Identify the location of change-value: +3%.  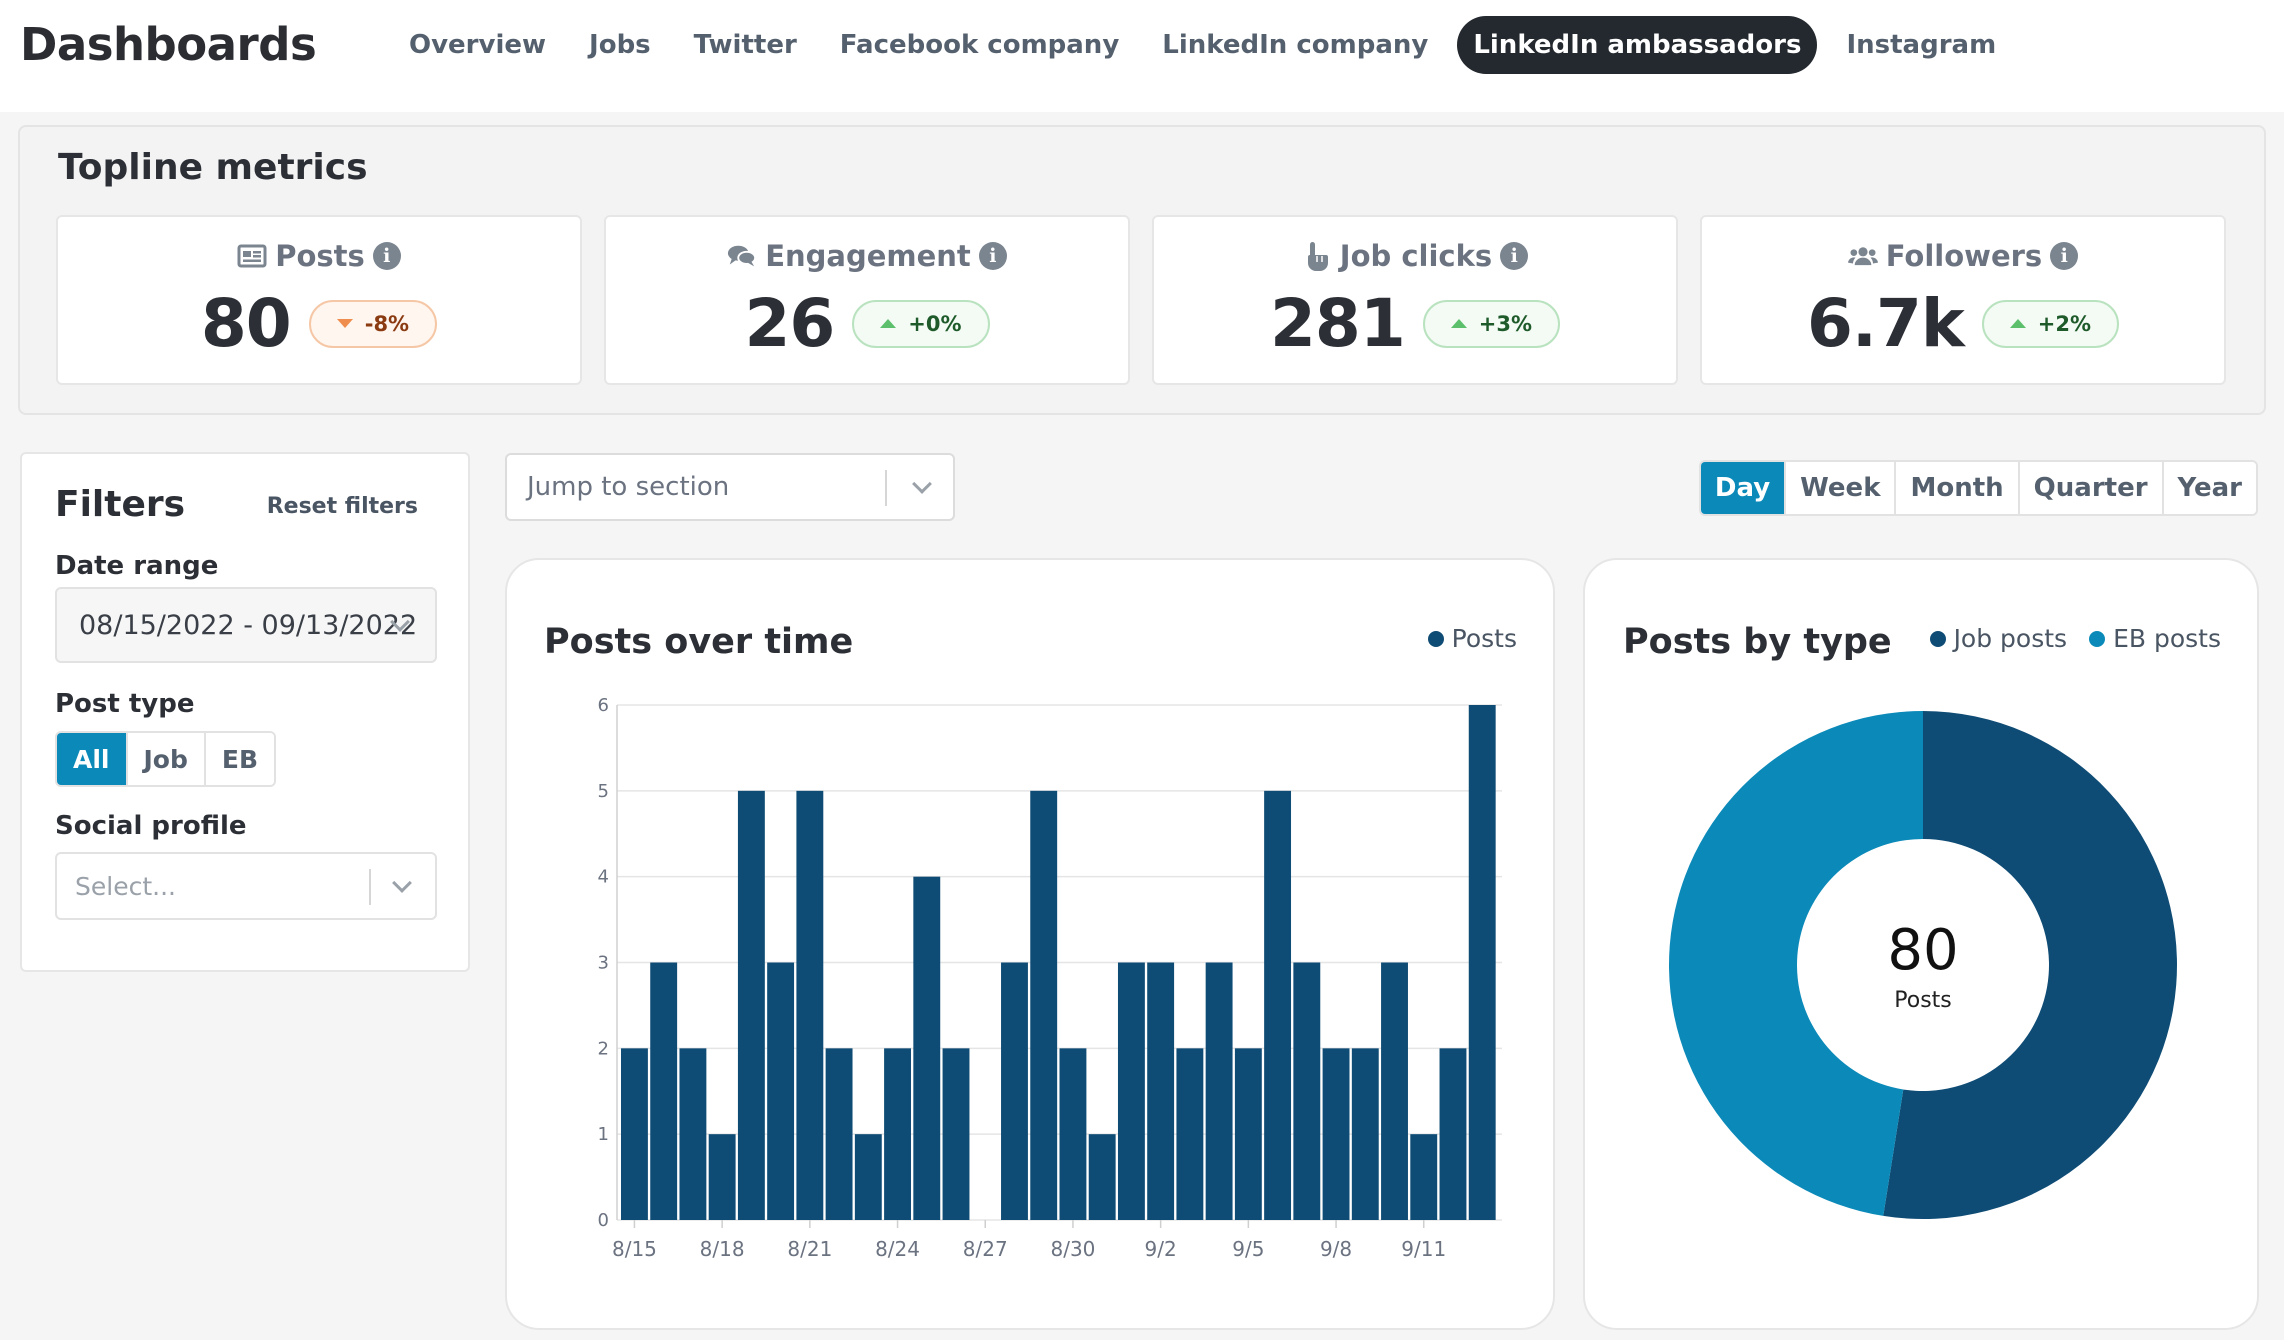
(1505, 323).